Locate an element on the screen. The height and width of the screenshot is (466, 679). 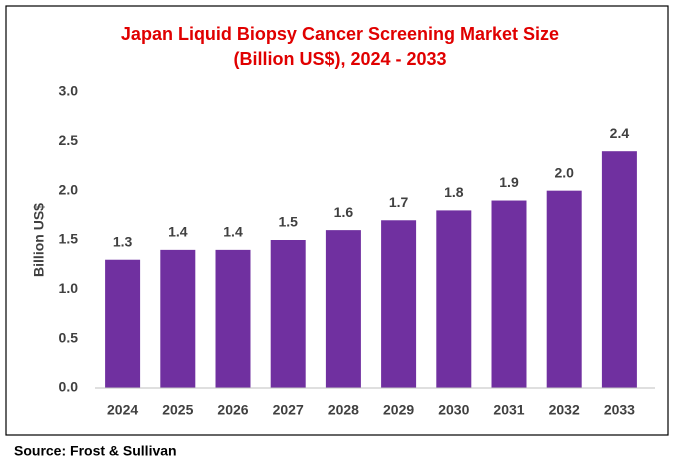
y-axis-label: Billion US$ is located at coordinates (39, 240).